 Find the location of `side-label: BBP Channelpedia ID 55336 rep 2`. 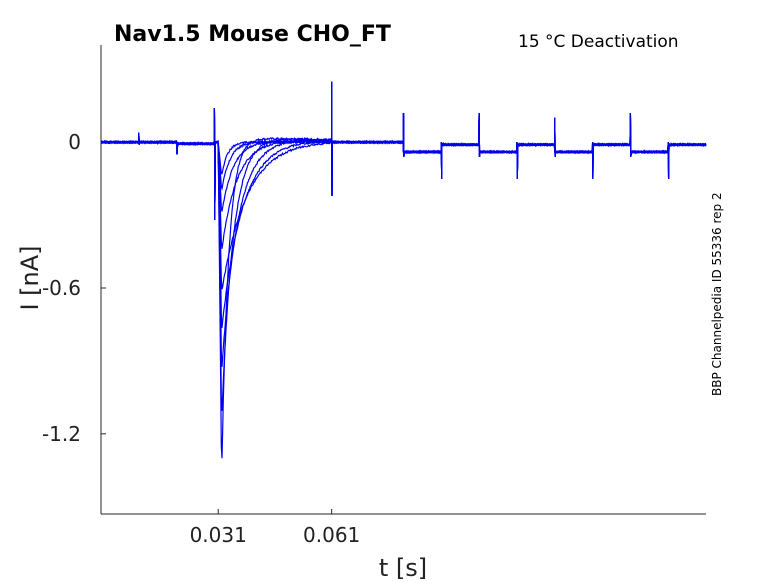

side-label: BBP Channelpedia ID 55336 rep 2 is located at coordinates (717, 294).